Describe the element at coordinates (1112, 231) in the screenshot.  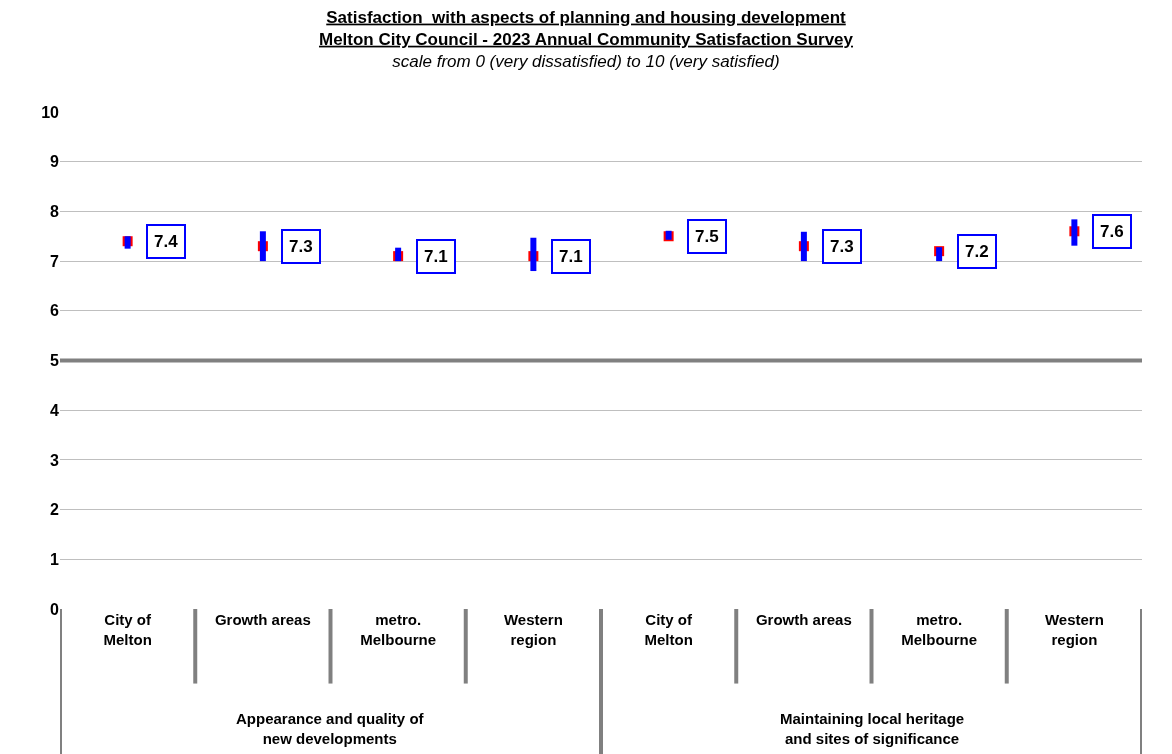
I see `data-label: 7.6` at that location.